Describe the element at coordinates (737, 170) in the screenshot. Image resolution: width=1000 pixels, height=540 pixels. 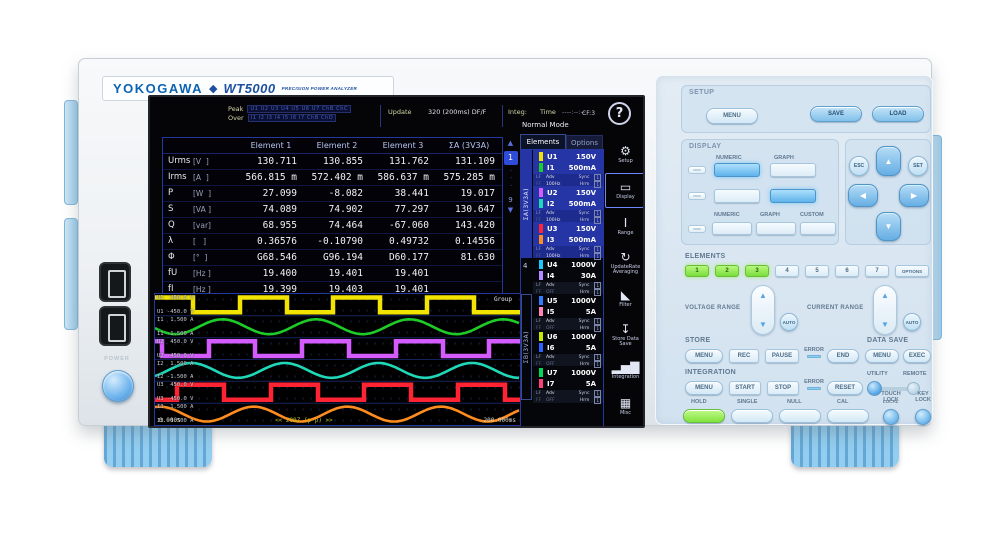
I see `display1-numeric-button` at that location.